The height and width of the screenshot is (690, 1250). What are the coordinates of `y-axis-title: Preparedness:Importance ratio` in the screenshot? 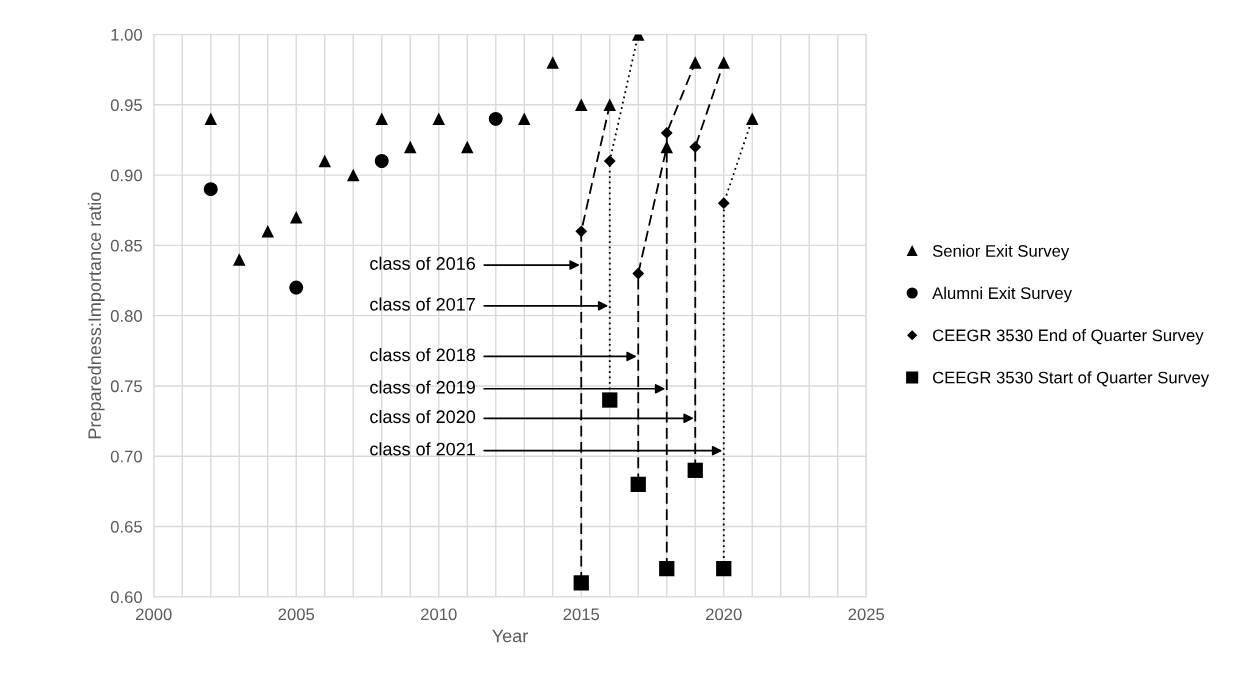 It's located at (96, 315).